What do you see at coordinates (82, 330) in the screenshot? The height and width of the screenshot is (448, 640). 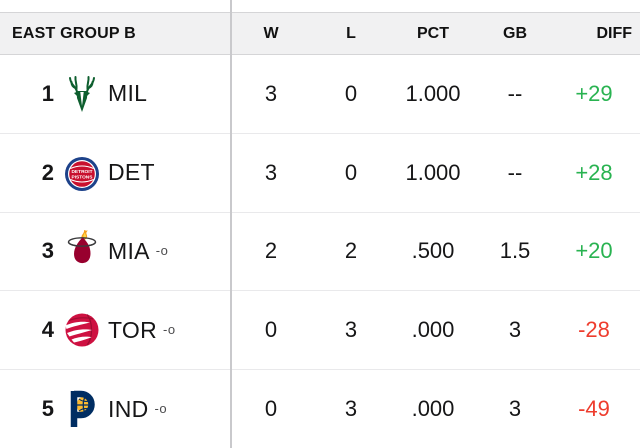 I see `raptors-logo-icon` at bounding box center [82, 330].